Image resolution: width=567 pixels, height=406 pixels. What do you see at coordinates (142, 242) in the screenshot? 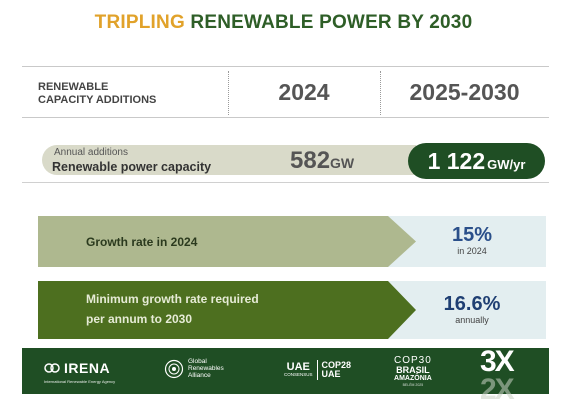
I see `growth-2024-label: Growth rate in 2024` at bounding box center [142, 242].